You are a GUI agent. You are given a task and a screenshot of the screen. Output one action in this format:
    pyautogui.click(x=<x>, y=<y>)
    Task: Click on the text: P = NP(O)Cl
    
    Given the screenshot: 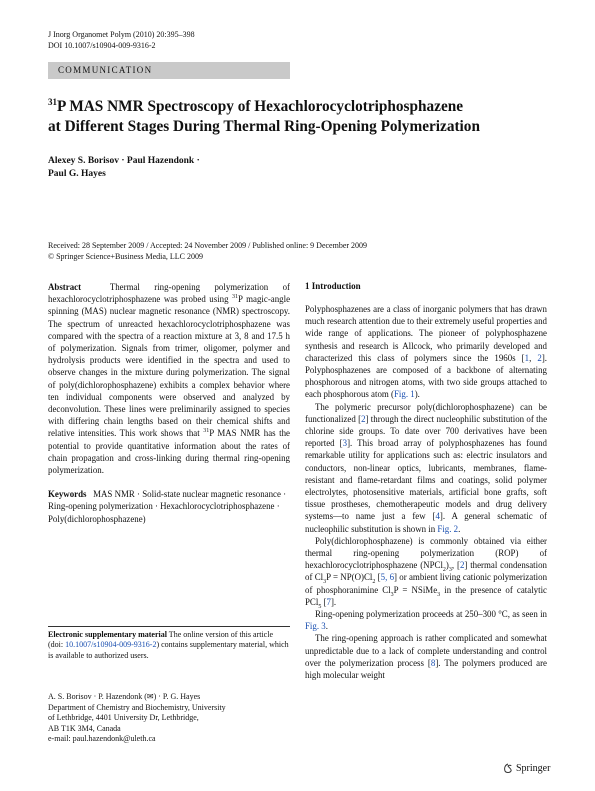 What is the action you would take?
    pyautogui.click(x=349, y=577)
    